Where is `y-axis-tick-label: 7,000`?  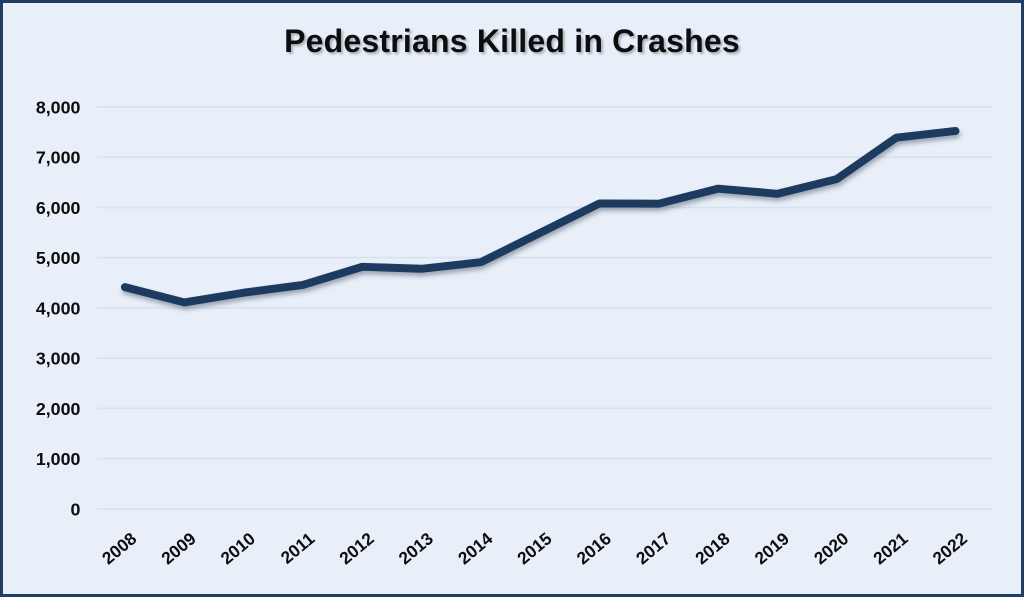 y-axis-tick-label: 7,000 is located at coordinates (58, 158).